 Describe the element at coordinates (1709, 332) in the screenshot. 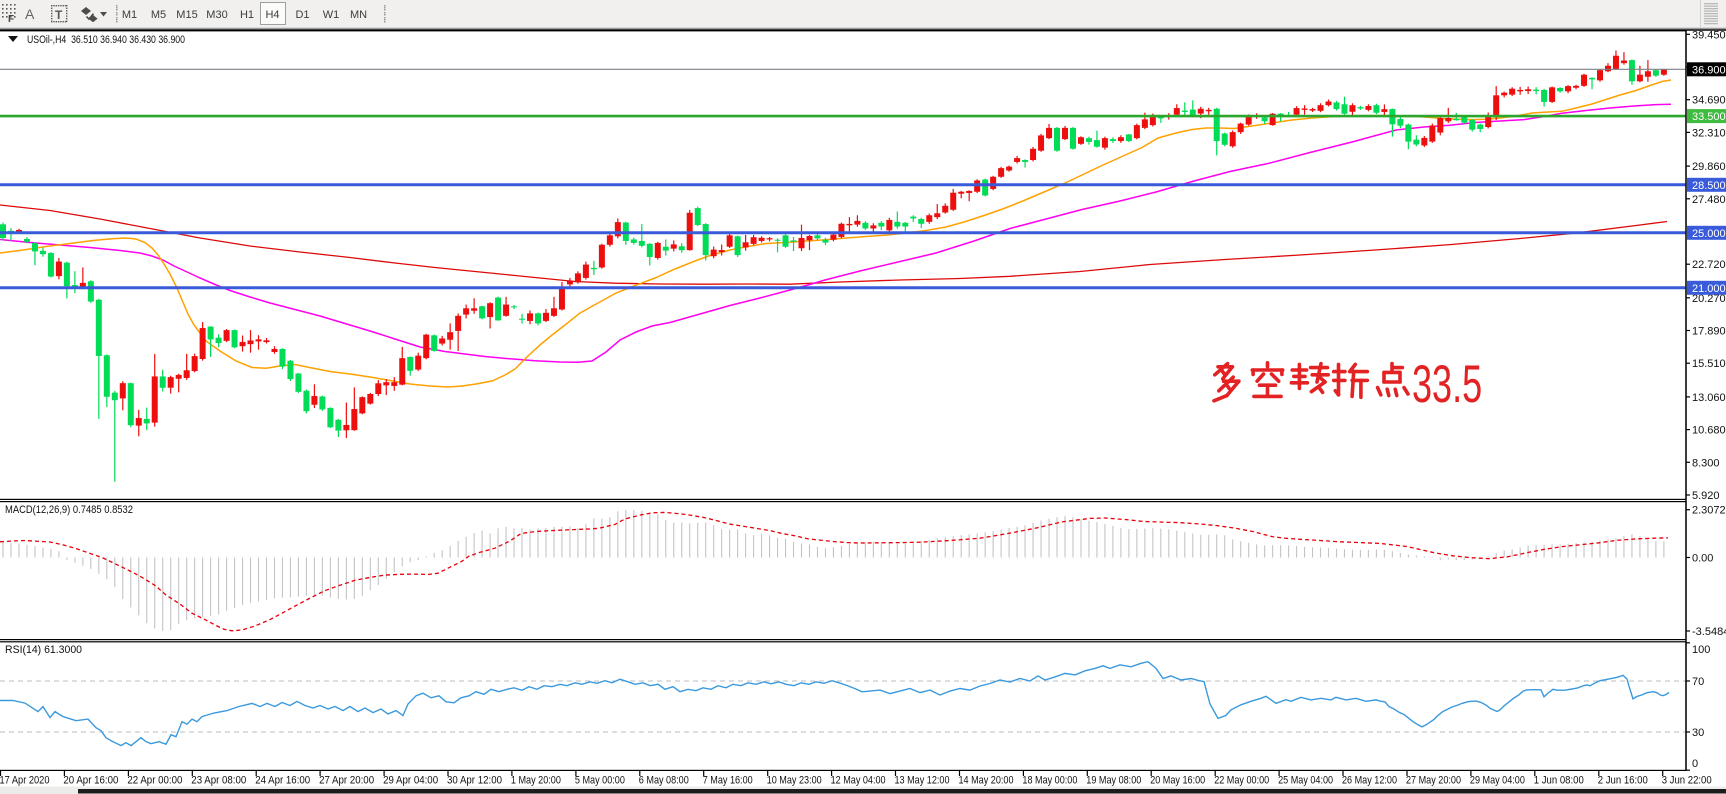

I see `svg-text: 17.890` at that location.